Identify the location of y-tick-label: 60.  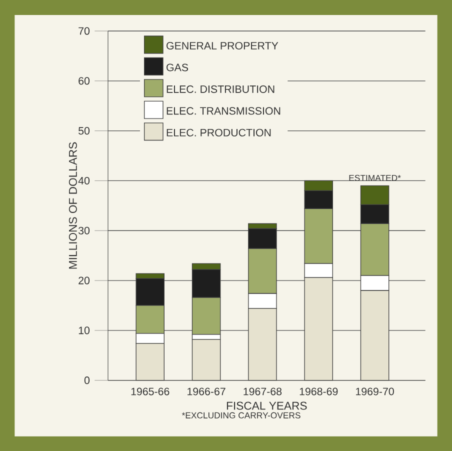
(84, 81).